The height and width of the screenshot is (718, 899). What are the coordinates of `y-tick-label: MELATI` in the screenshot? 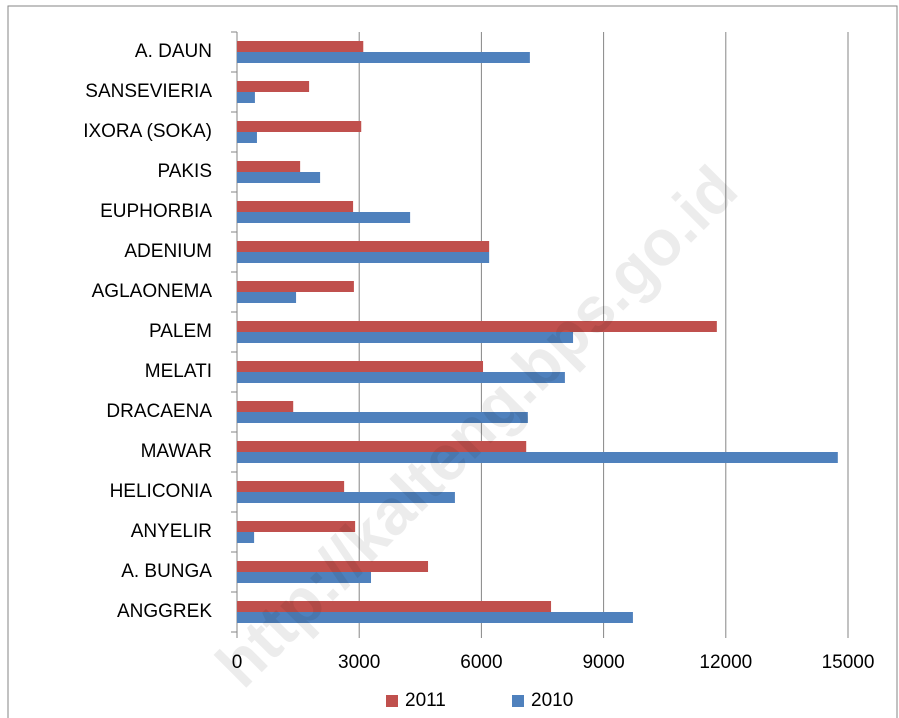 It's located at (178, 371).